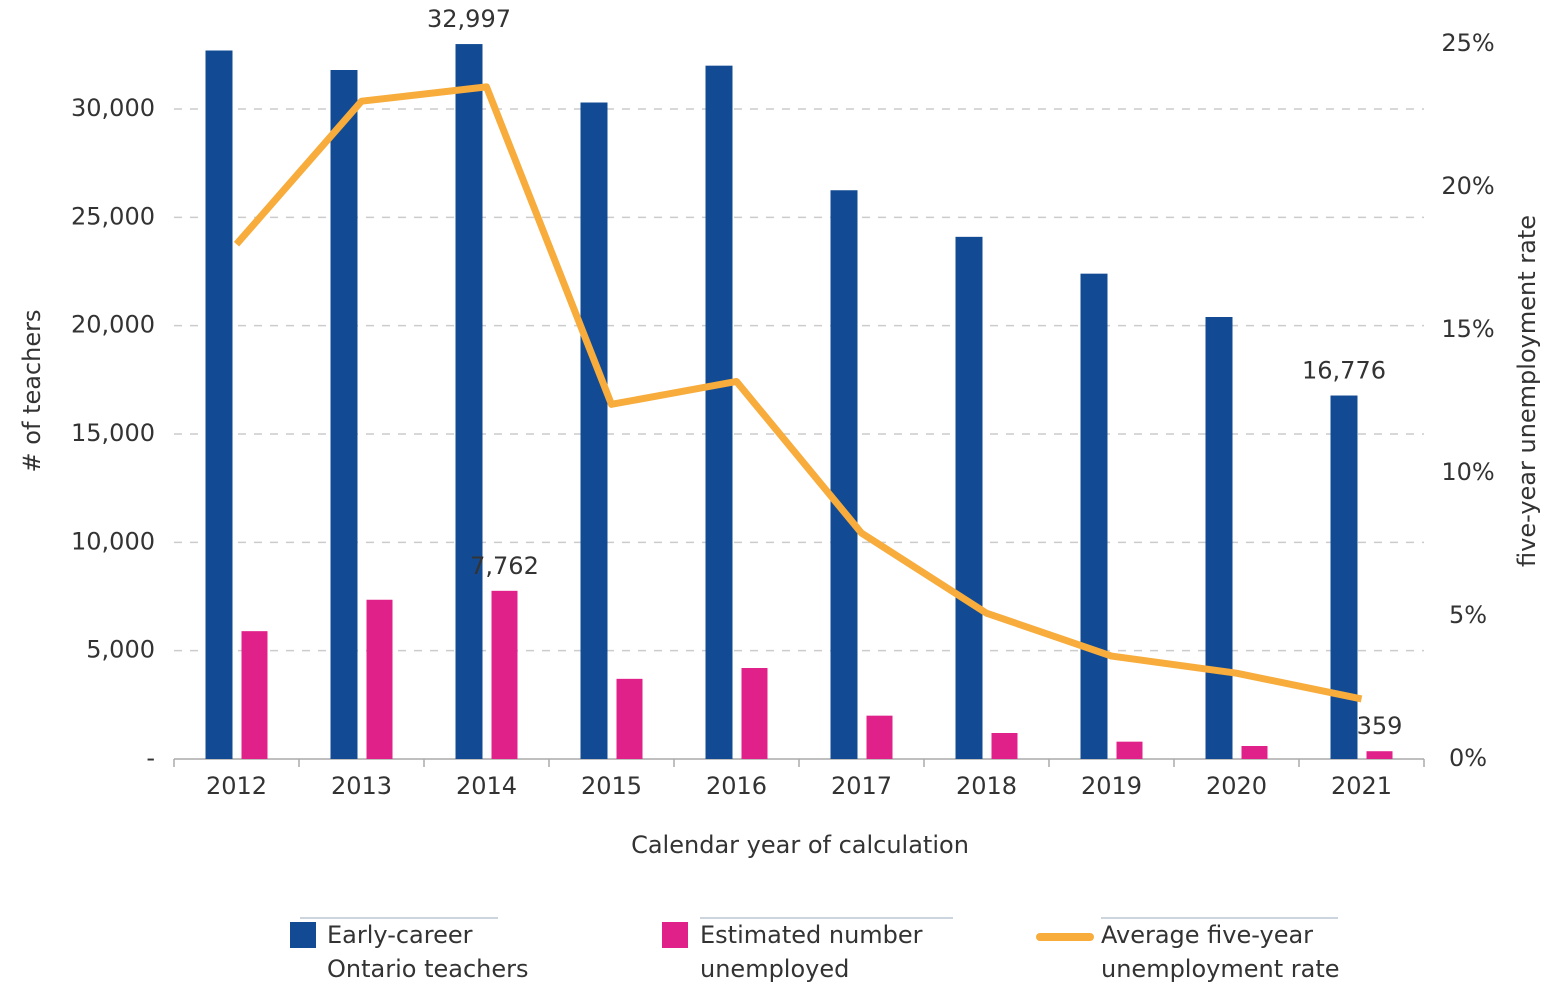  Describe the element at coordinates (150, 758) in the screenshot. I see `y-tick-label: -` at that location.